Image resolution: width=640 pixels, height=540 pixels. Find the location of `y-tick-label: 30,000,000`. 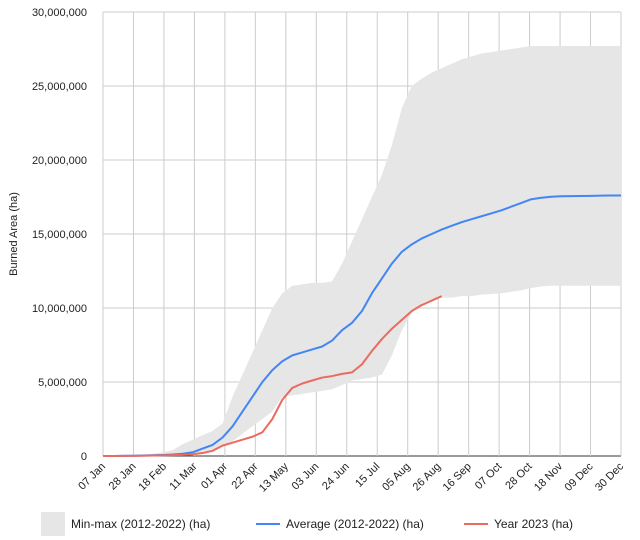

y-tick-label: 30,000,000 is located at coordinates (59, 13).